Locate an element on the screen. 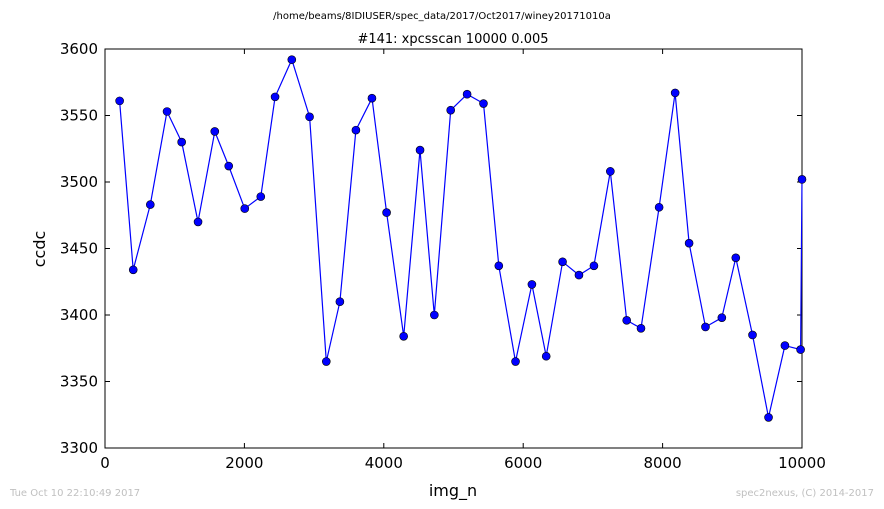  x-tick-label-2: 4000 is located at coordinates (384, 463).